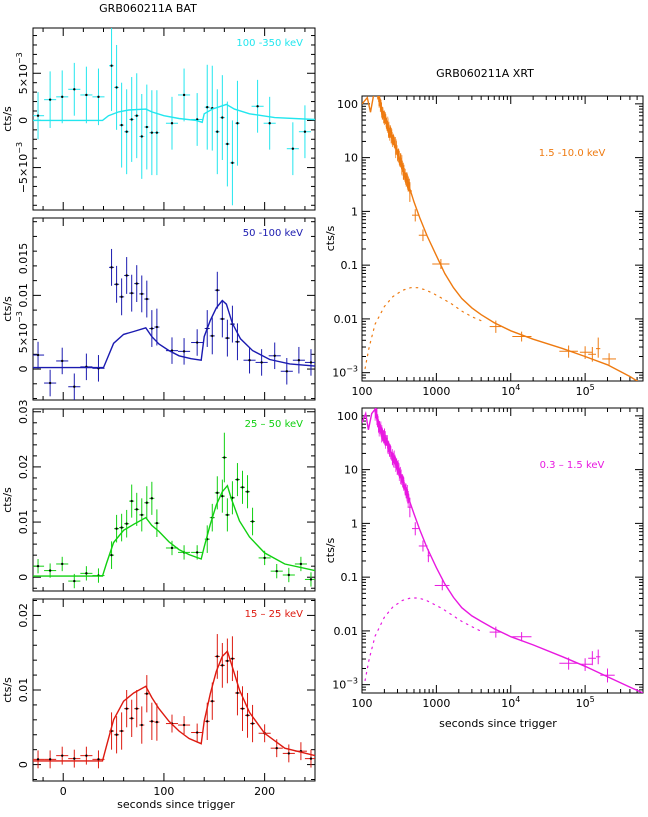 The height and width of the screenshot is (817, 648). What do you see at coordinates (23, 522) in the screenshot?
I see `y-tick-label: 0.01` at bounding box center [23, 522].